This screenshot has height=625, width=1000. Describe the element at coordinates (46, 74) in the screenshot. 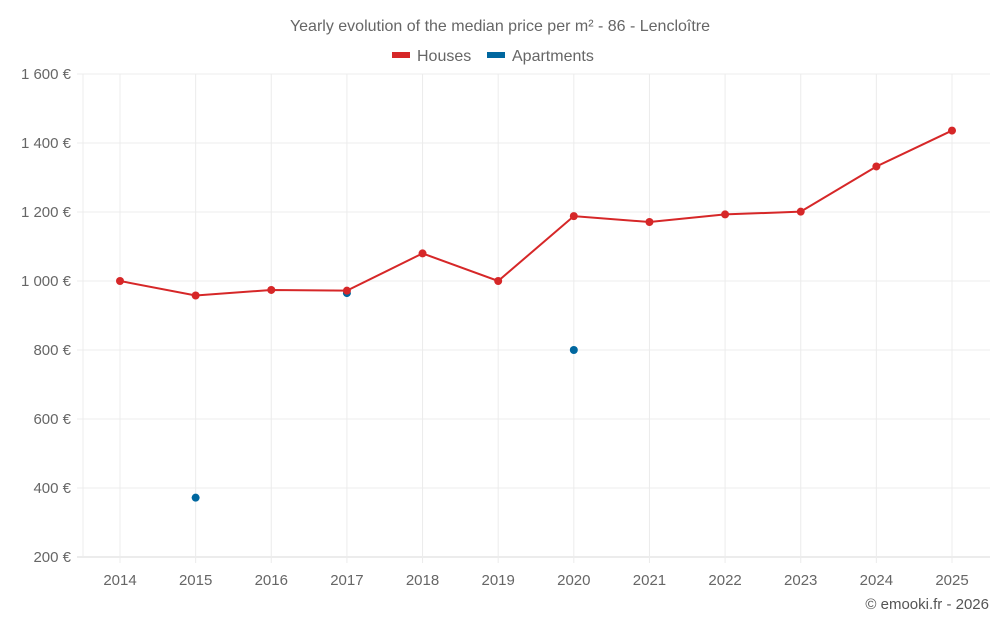

I see `y-tick-label: 1 600 €` at that location.